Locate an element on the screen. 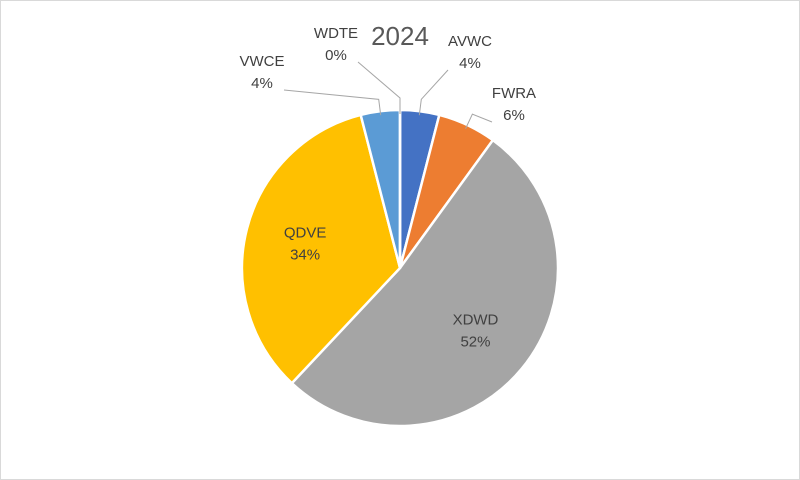 This screenshot has width=800, height=480. pie-slice is located at coordinates (321, 249).